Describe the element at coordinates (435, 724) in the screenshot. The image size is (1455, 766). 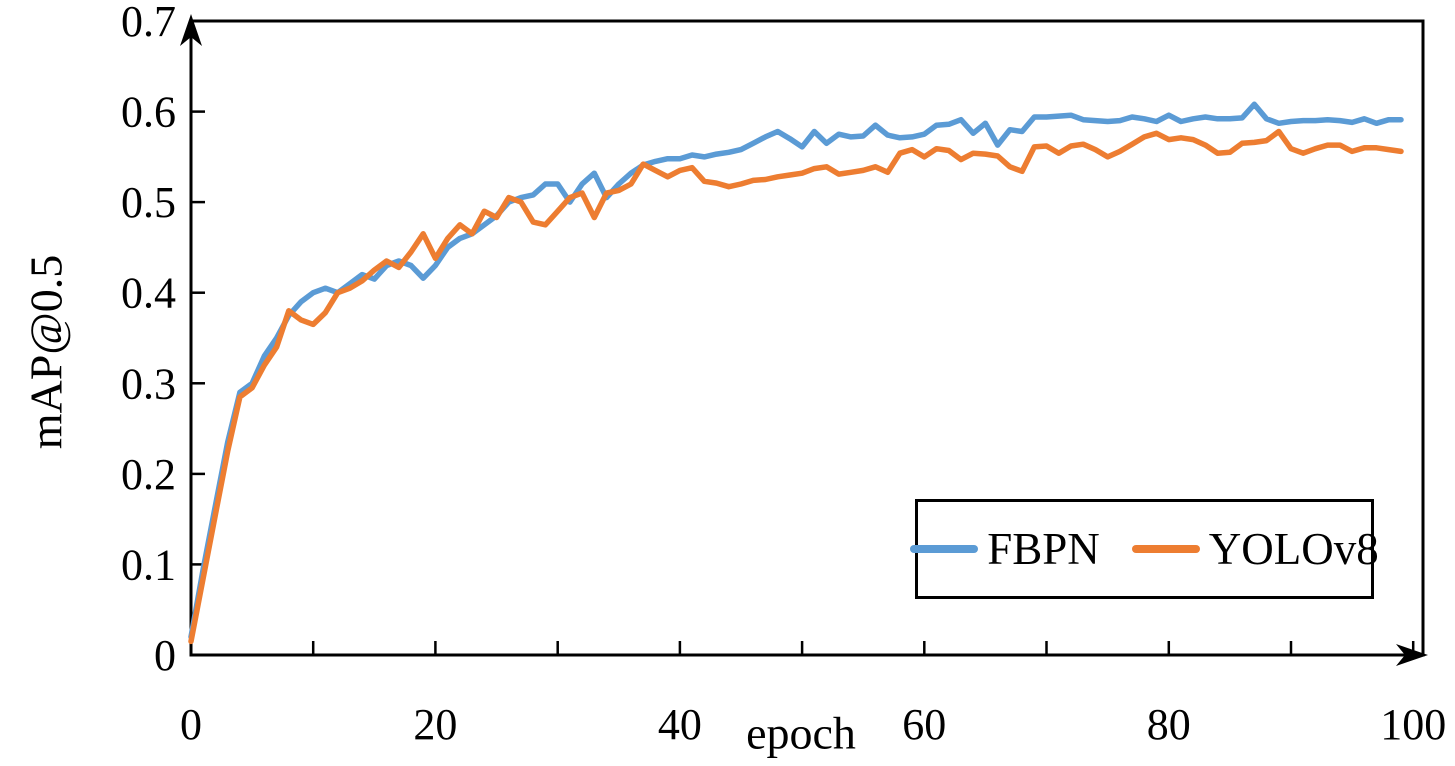
I see `x-tick-label: 20` at that location.